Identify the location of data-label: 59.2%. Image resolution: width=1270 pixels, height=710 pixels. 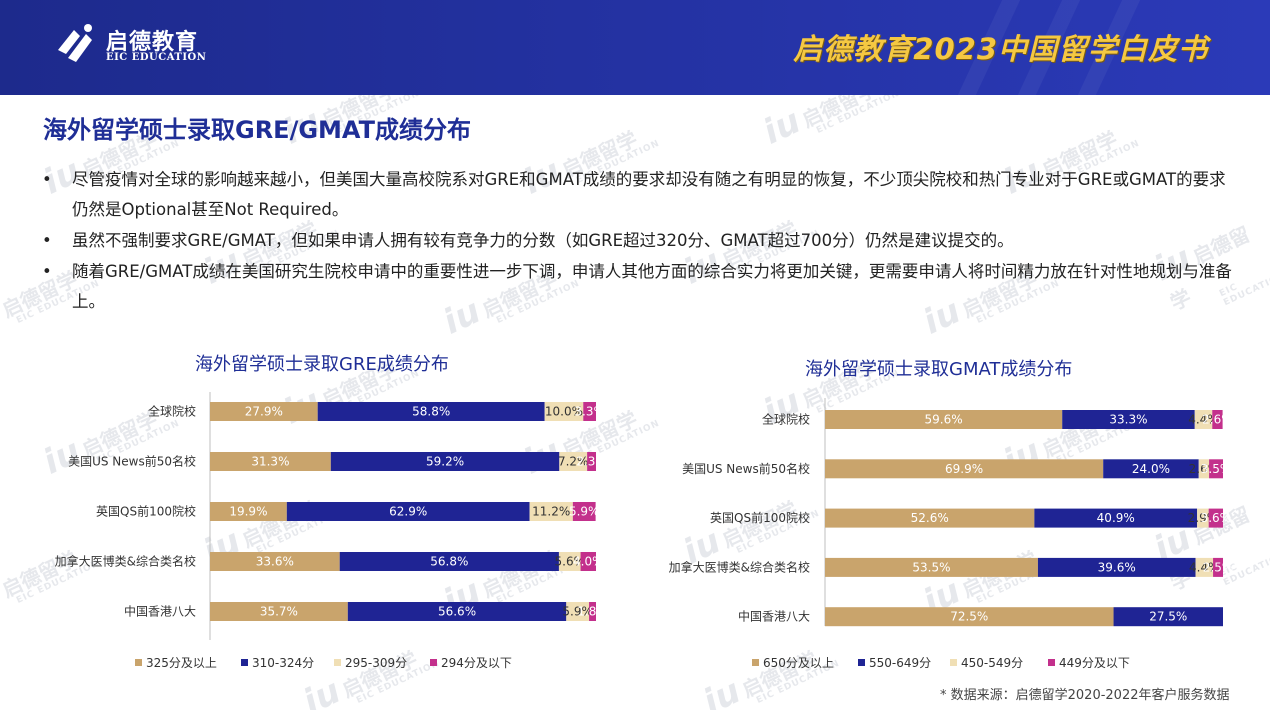
(445, 462).